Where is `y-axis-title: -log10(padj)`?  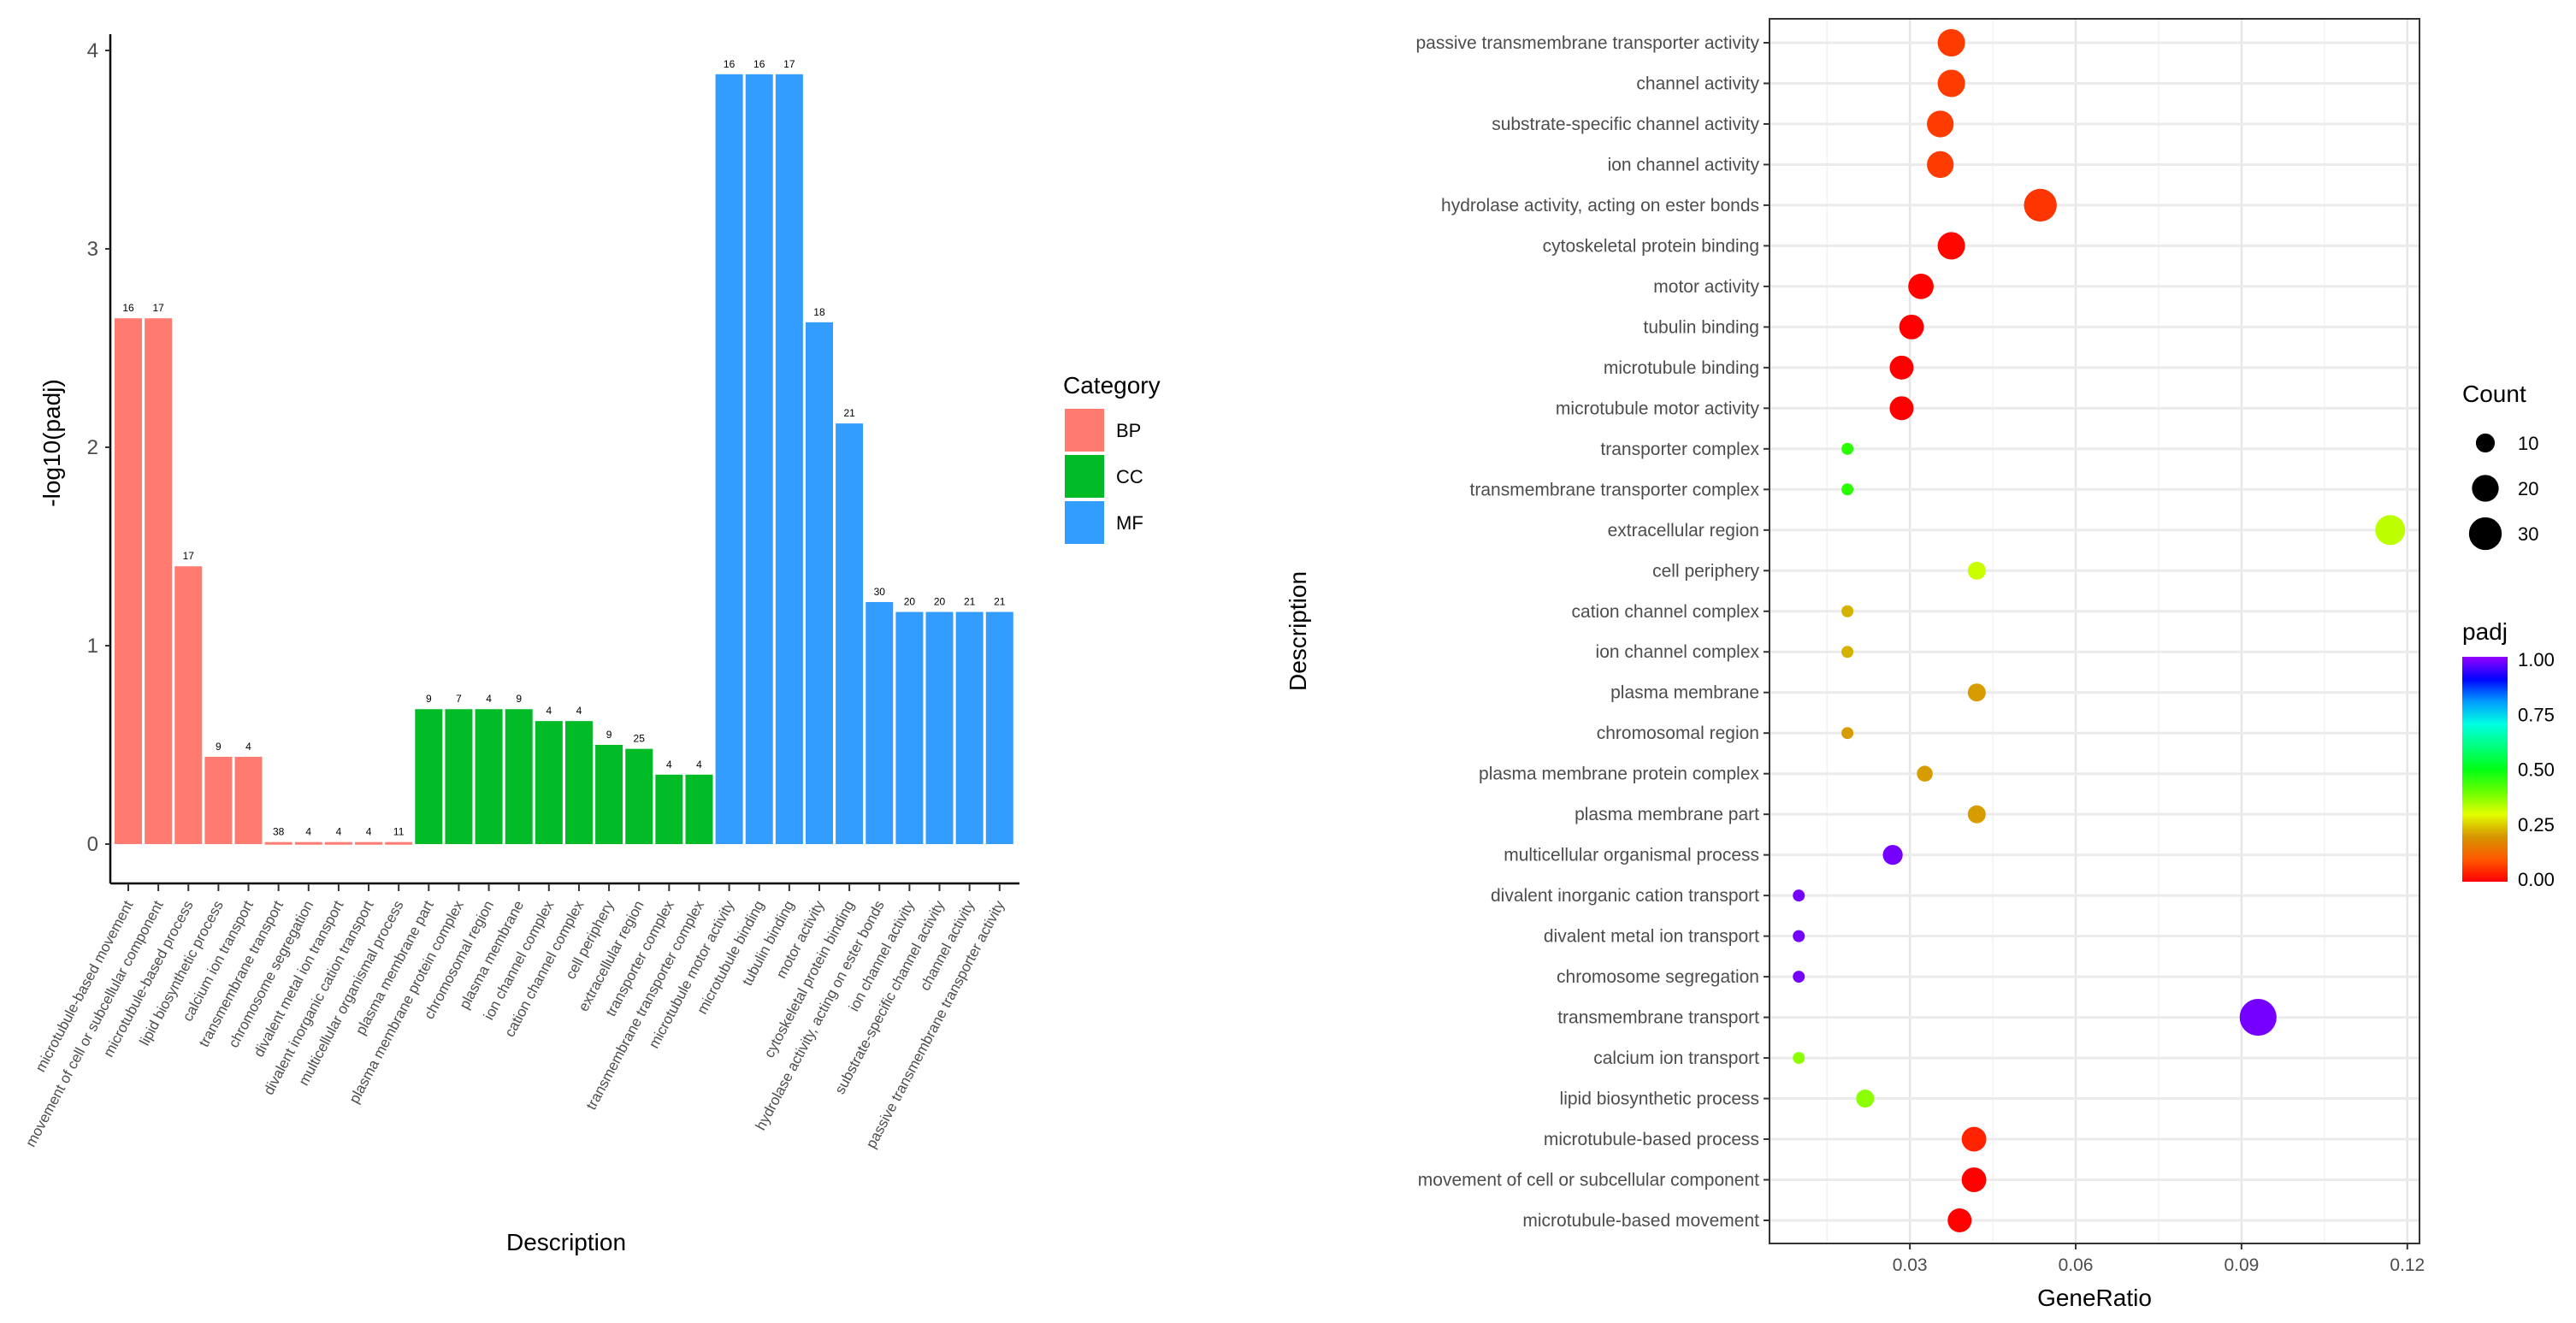 y-axis-title: -log10(padj) is located at coordinates (51, 442).